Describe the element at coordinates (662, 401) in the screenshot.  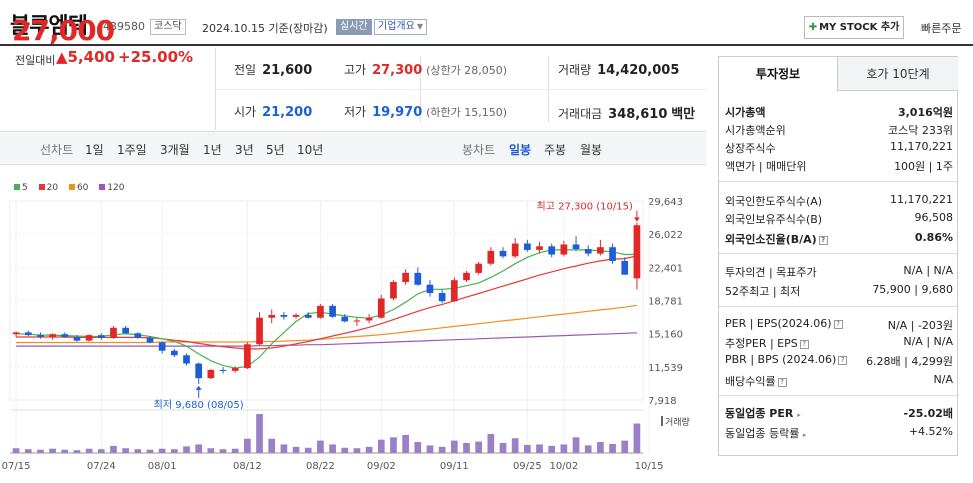
I see `y-tick-label: 7,918` at that location.